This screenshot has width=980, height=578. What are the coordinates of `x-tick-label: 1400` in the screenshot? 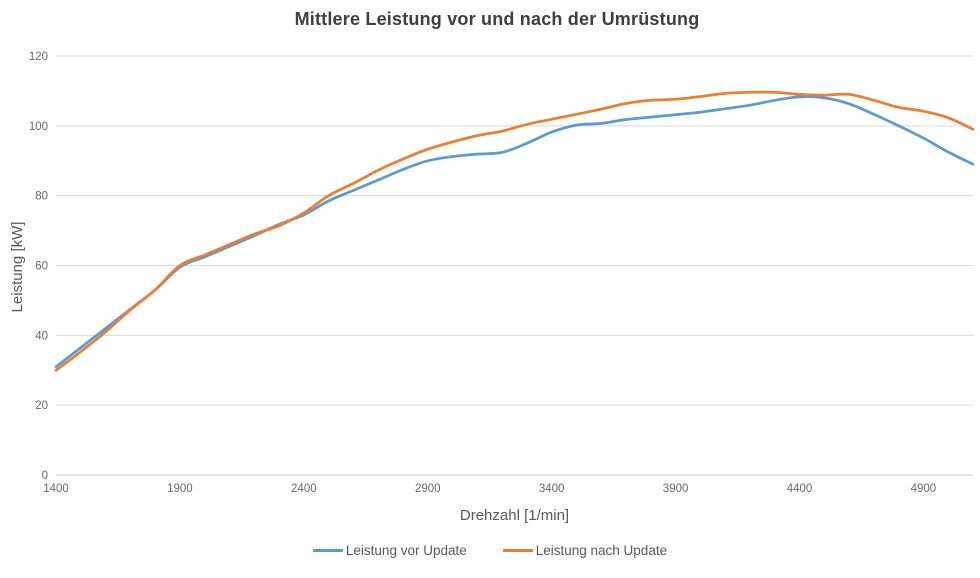 It's located at (56, 489).